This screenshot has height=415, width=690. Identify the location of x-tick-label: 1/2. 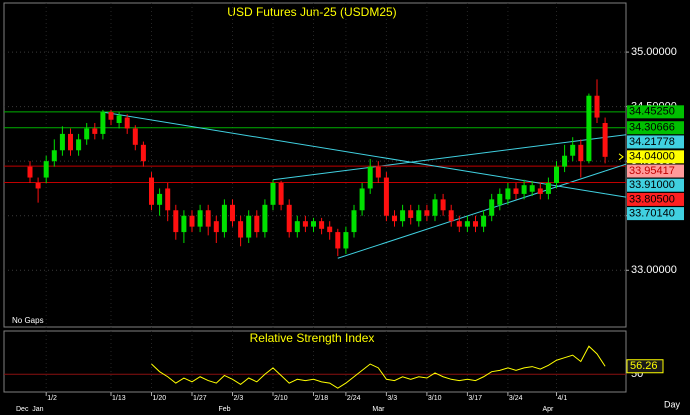
(52, 398).